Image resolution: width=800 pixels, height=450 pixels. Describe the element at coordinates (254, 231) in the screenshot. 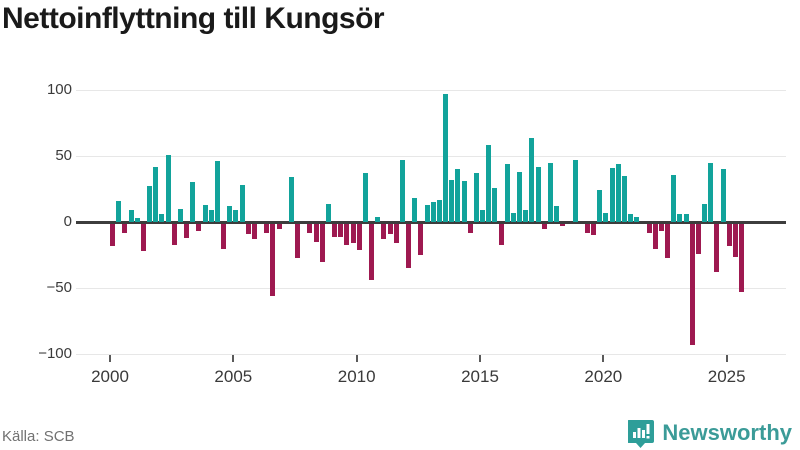

I see `bar-2005q4` at that location.